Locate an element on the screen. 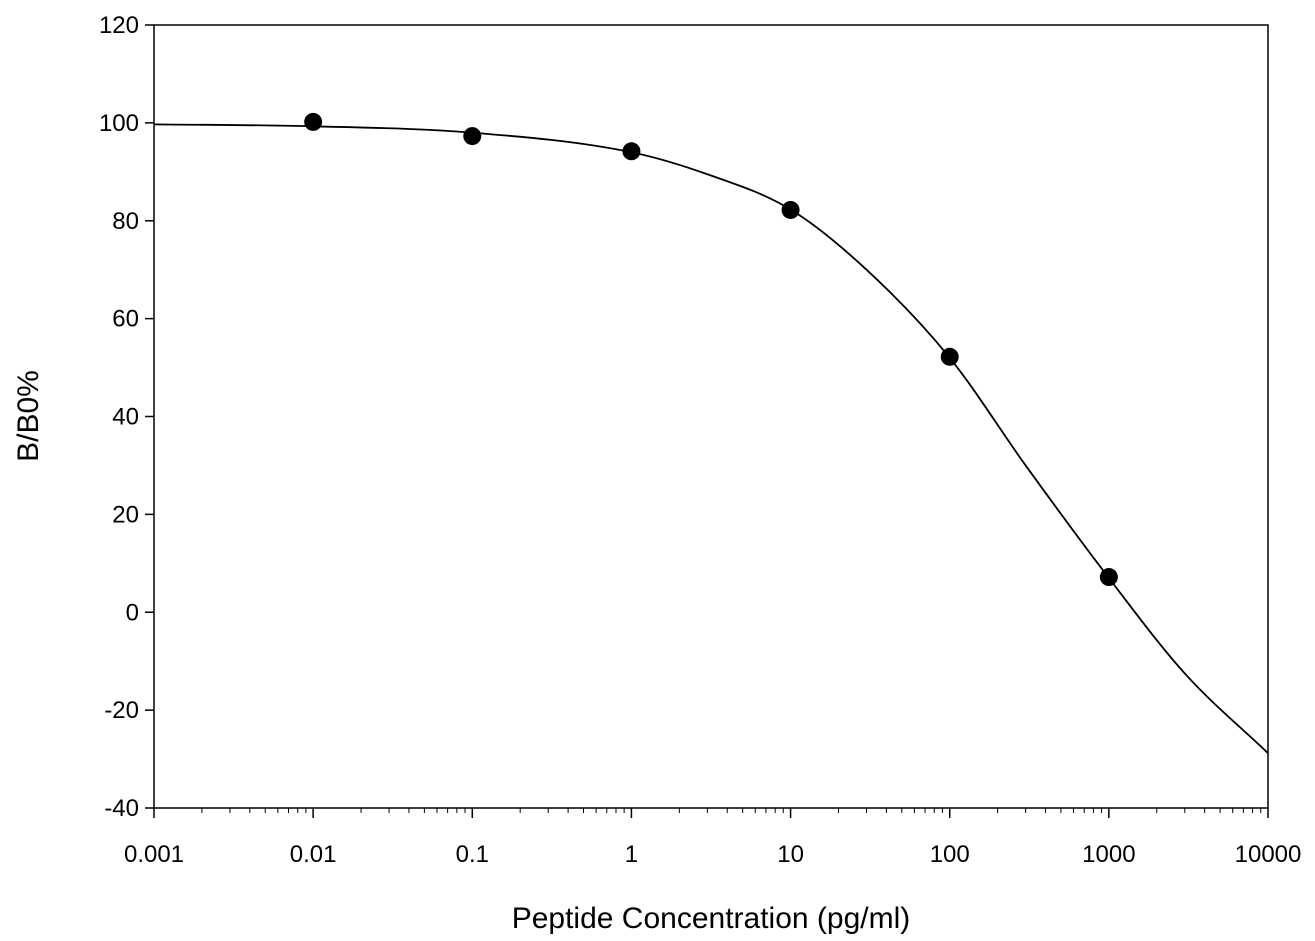 Image resolution: width=1315 pixels, height=941 pixels. x-tick-label: 0.001 is located at coordinates (154, 854).